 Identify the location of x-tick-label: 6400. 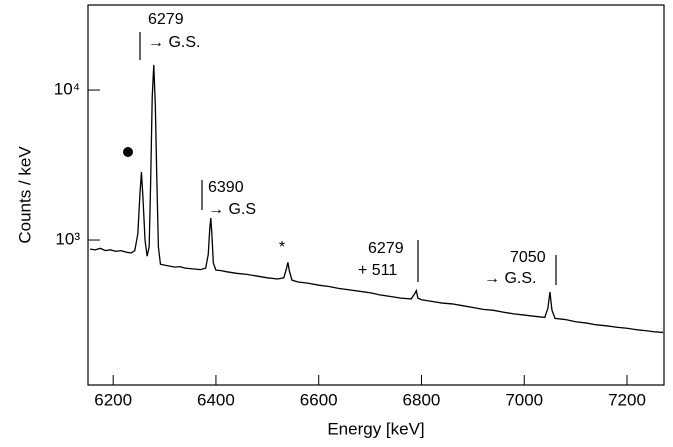
(216, 399).